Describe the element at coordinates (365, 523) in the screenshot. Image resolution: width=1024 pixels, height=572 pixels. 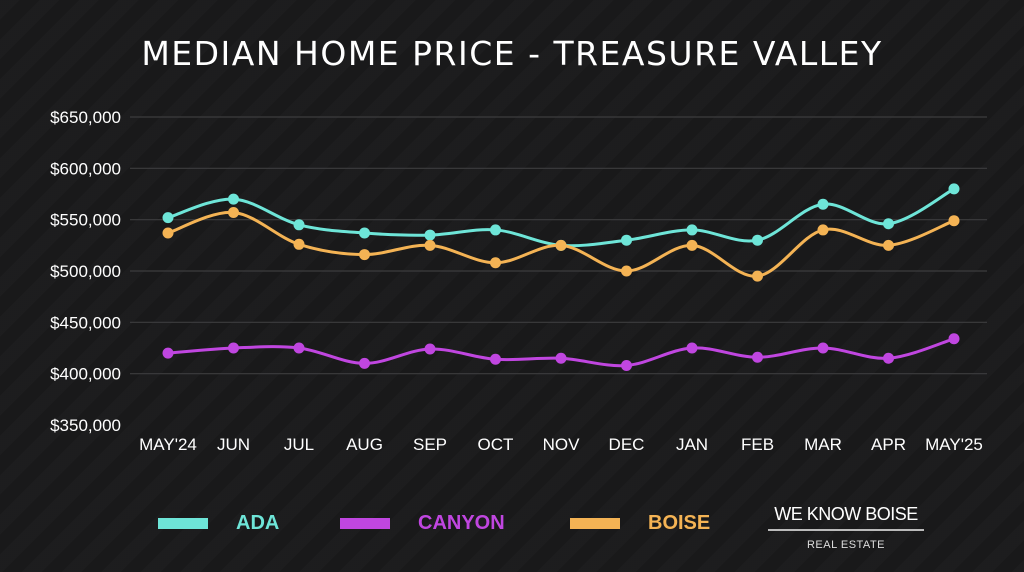
I see `legend-swatch-canyon` at that location.